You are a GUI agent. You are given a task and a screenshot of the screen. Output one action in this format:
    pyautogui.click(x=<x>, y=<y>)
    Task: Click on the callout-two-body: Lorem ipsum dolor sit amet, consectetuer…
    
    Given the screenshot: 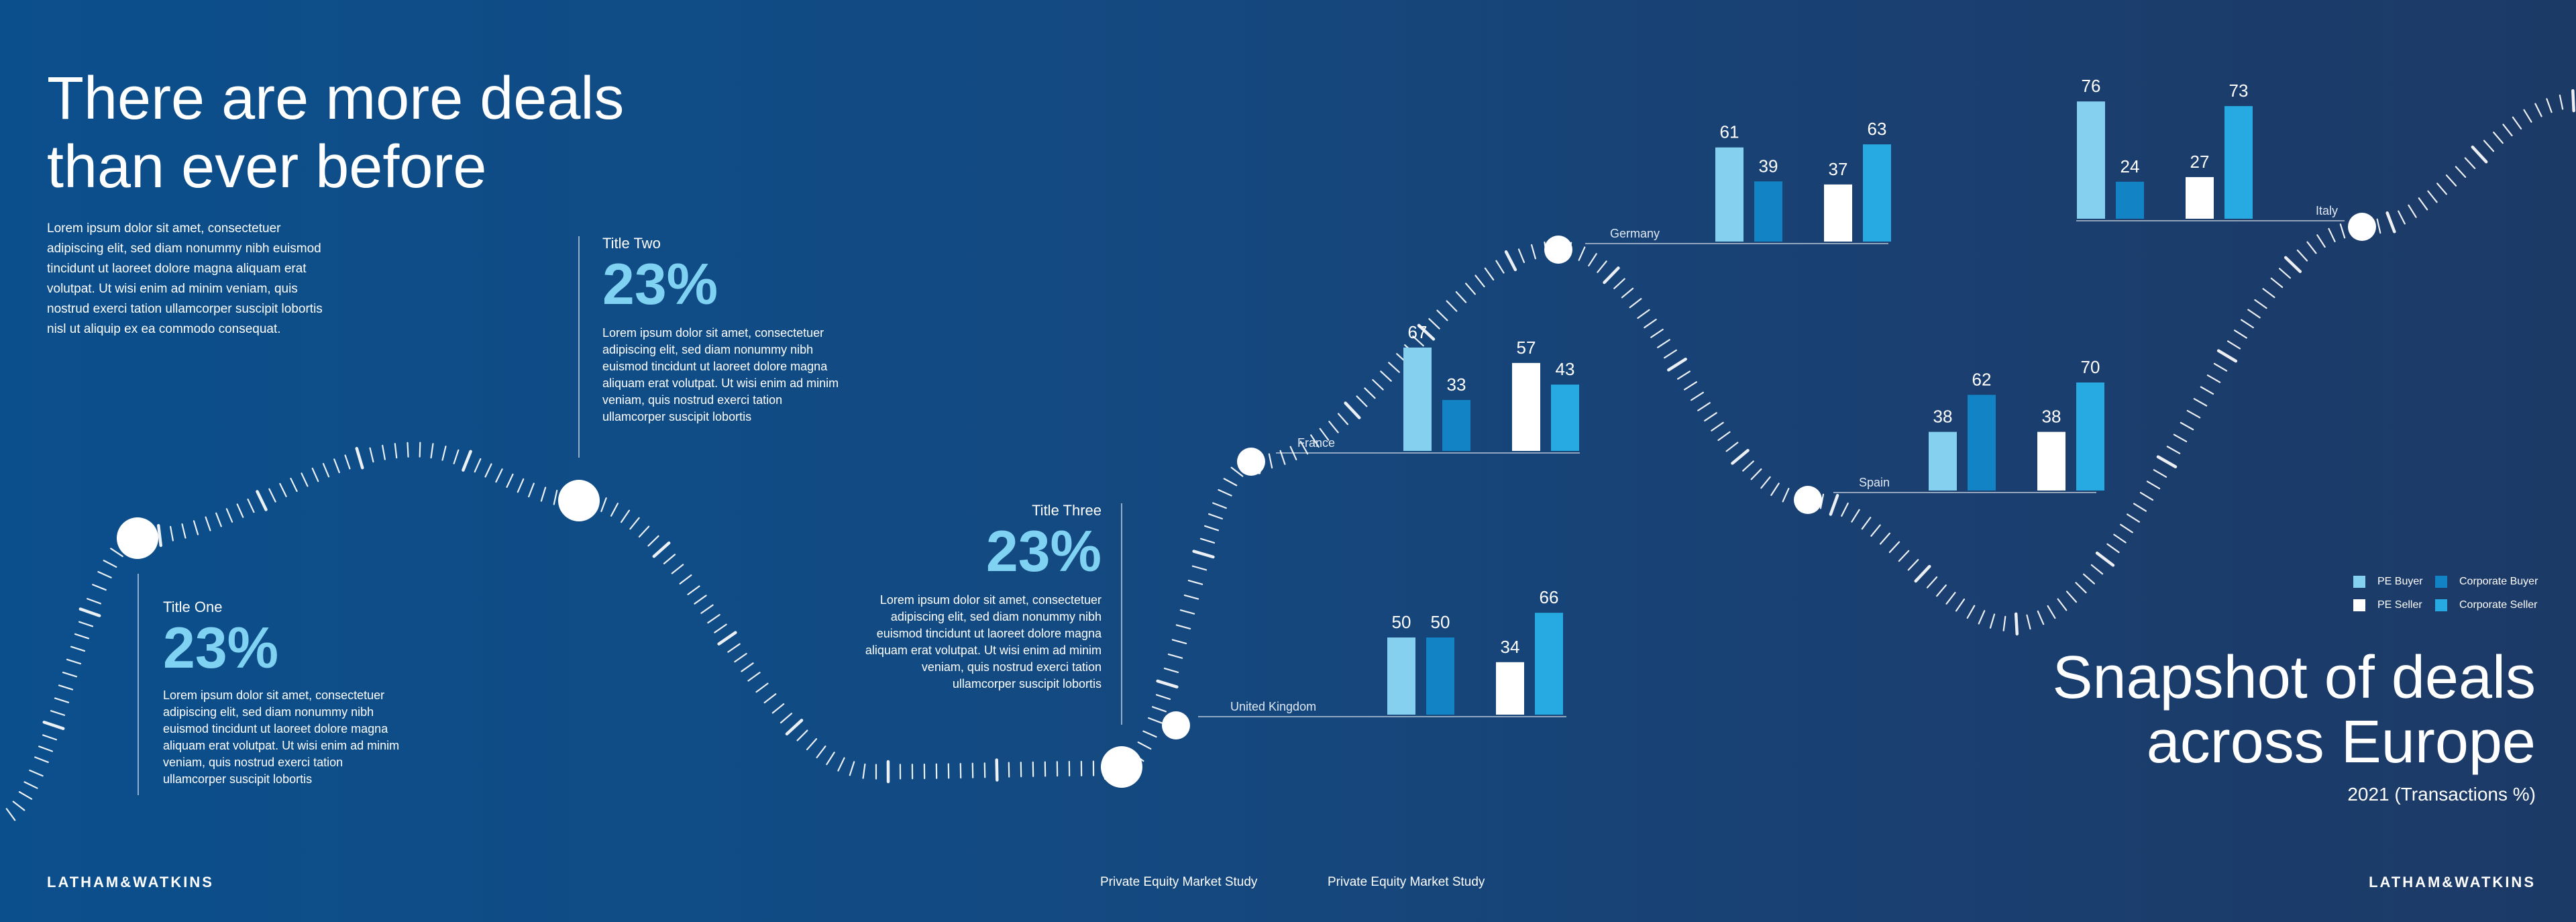 What is the action you would take?
    pyautogui.click(x=720, y=374)
    